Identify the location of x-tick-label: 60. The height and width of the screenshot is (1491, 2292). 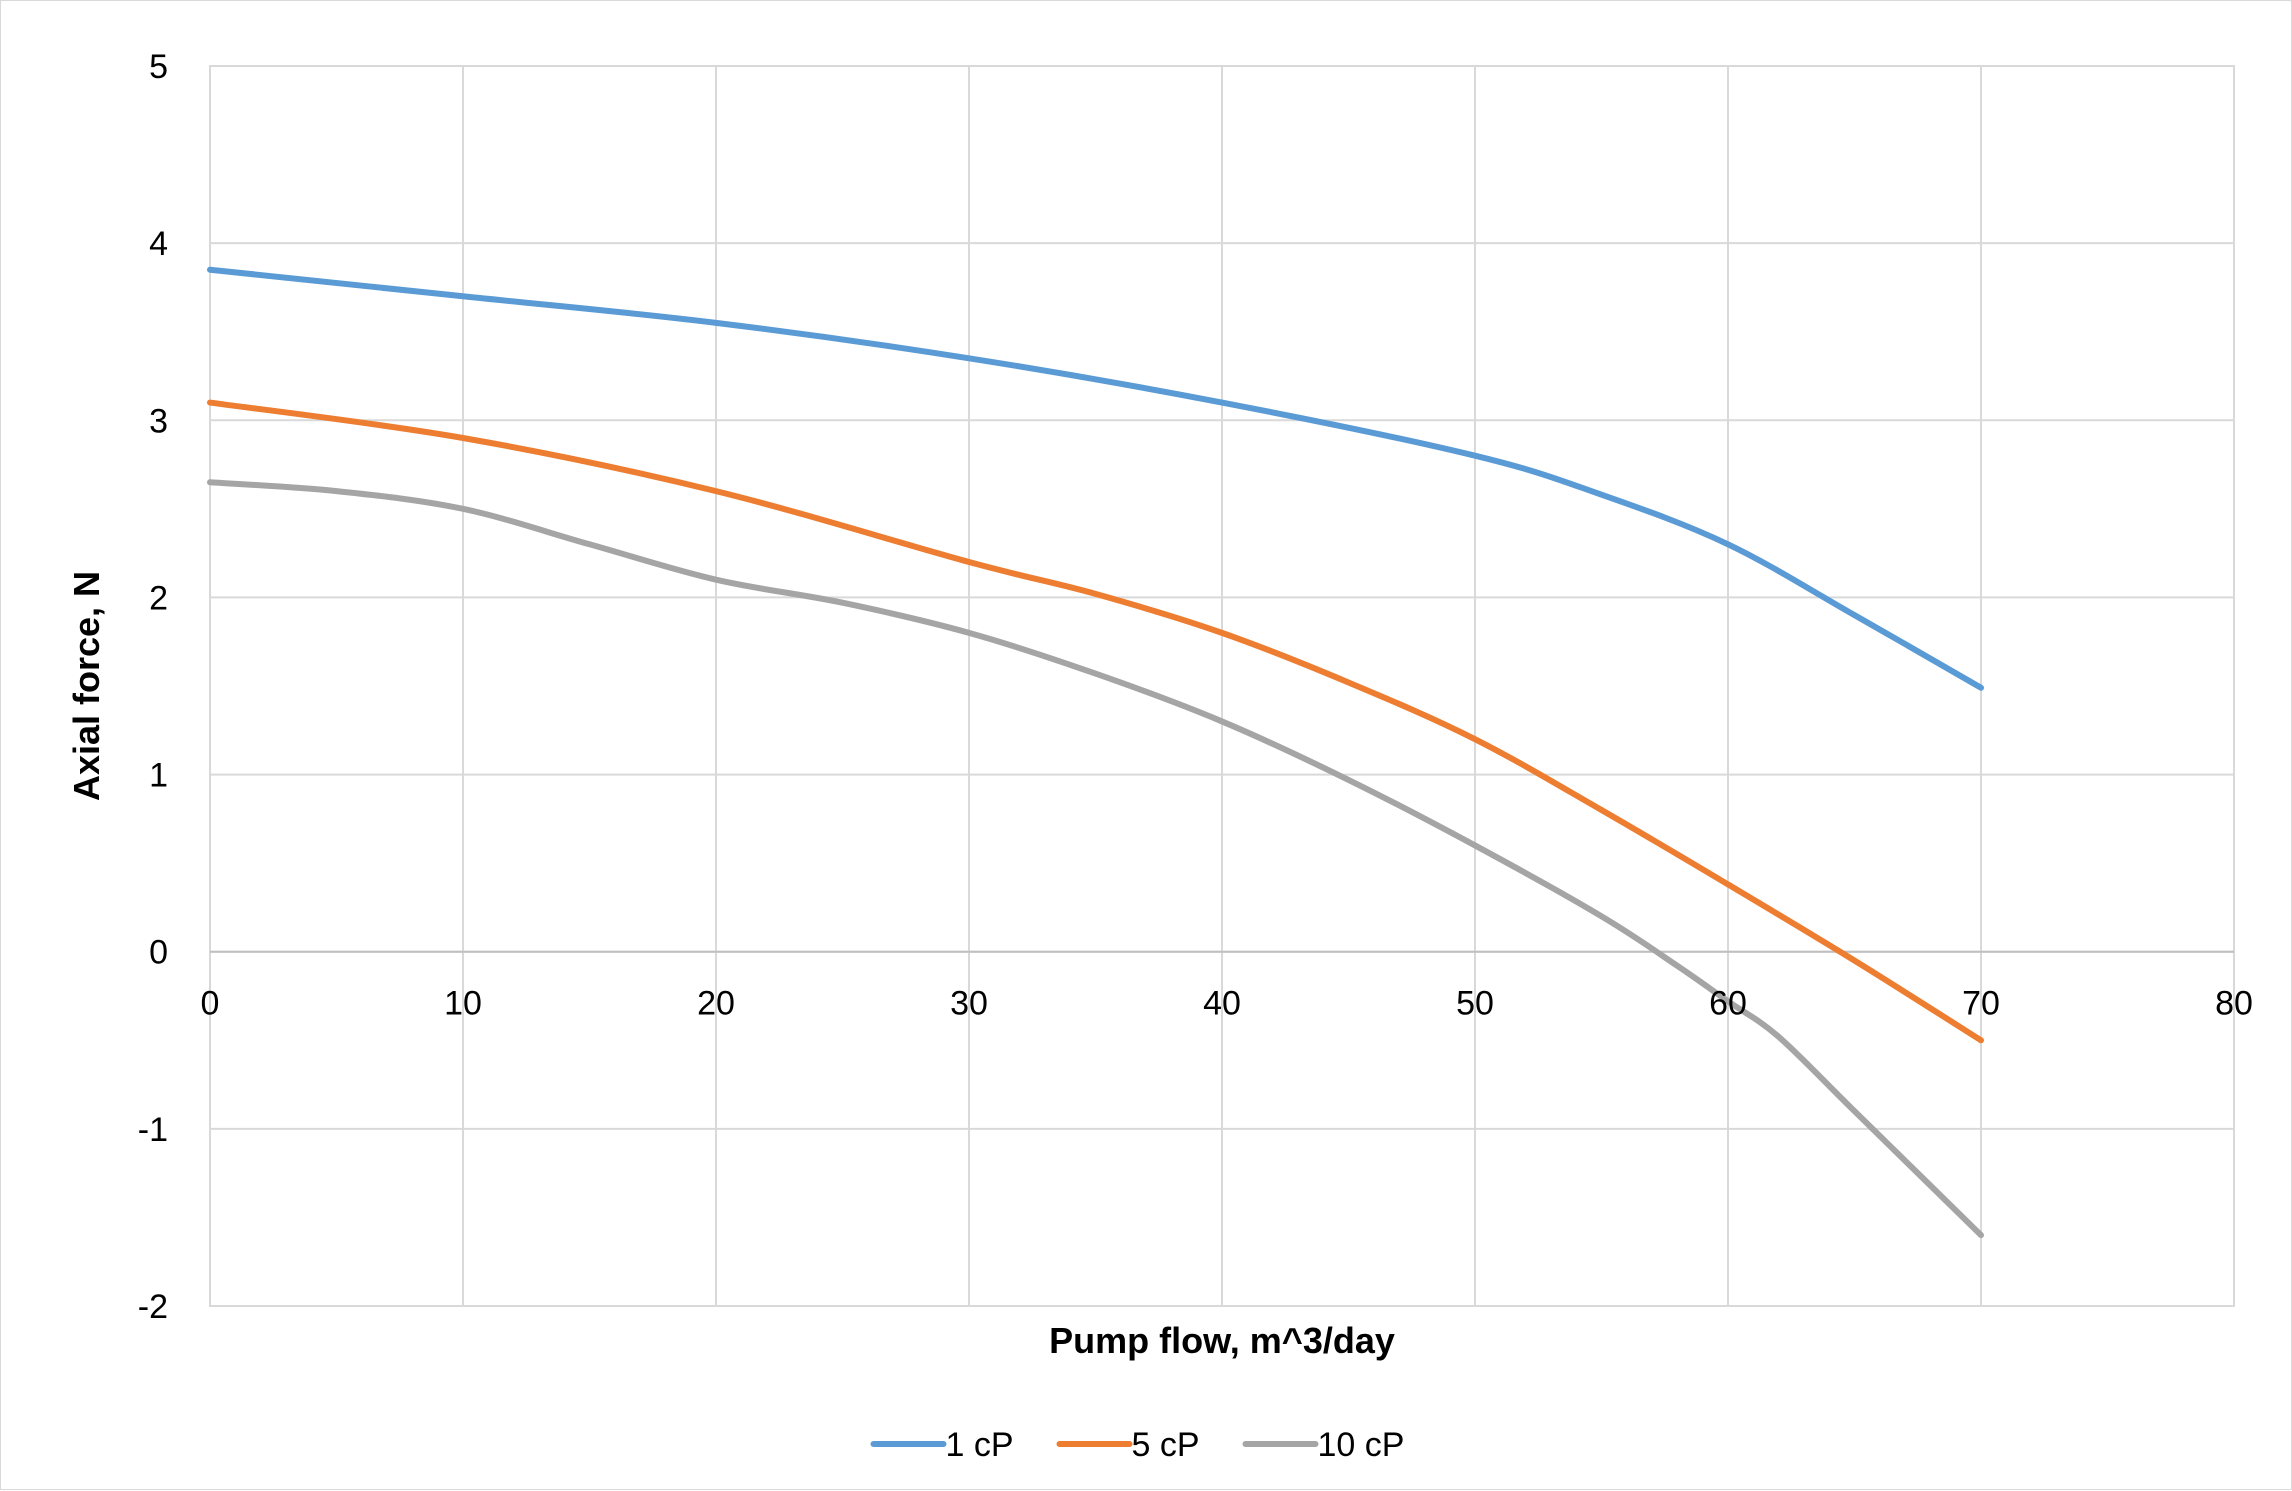
(1728, 1004).